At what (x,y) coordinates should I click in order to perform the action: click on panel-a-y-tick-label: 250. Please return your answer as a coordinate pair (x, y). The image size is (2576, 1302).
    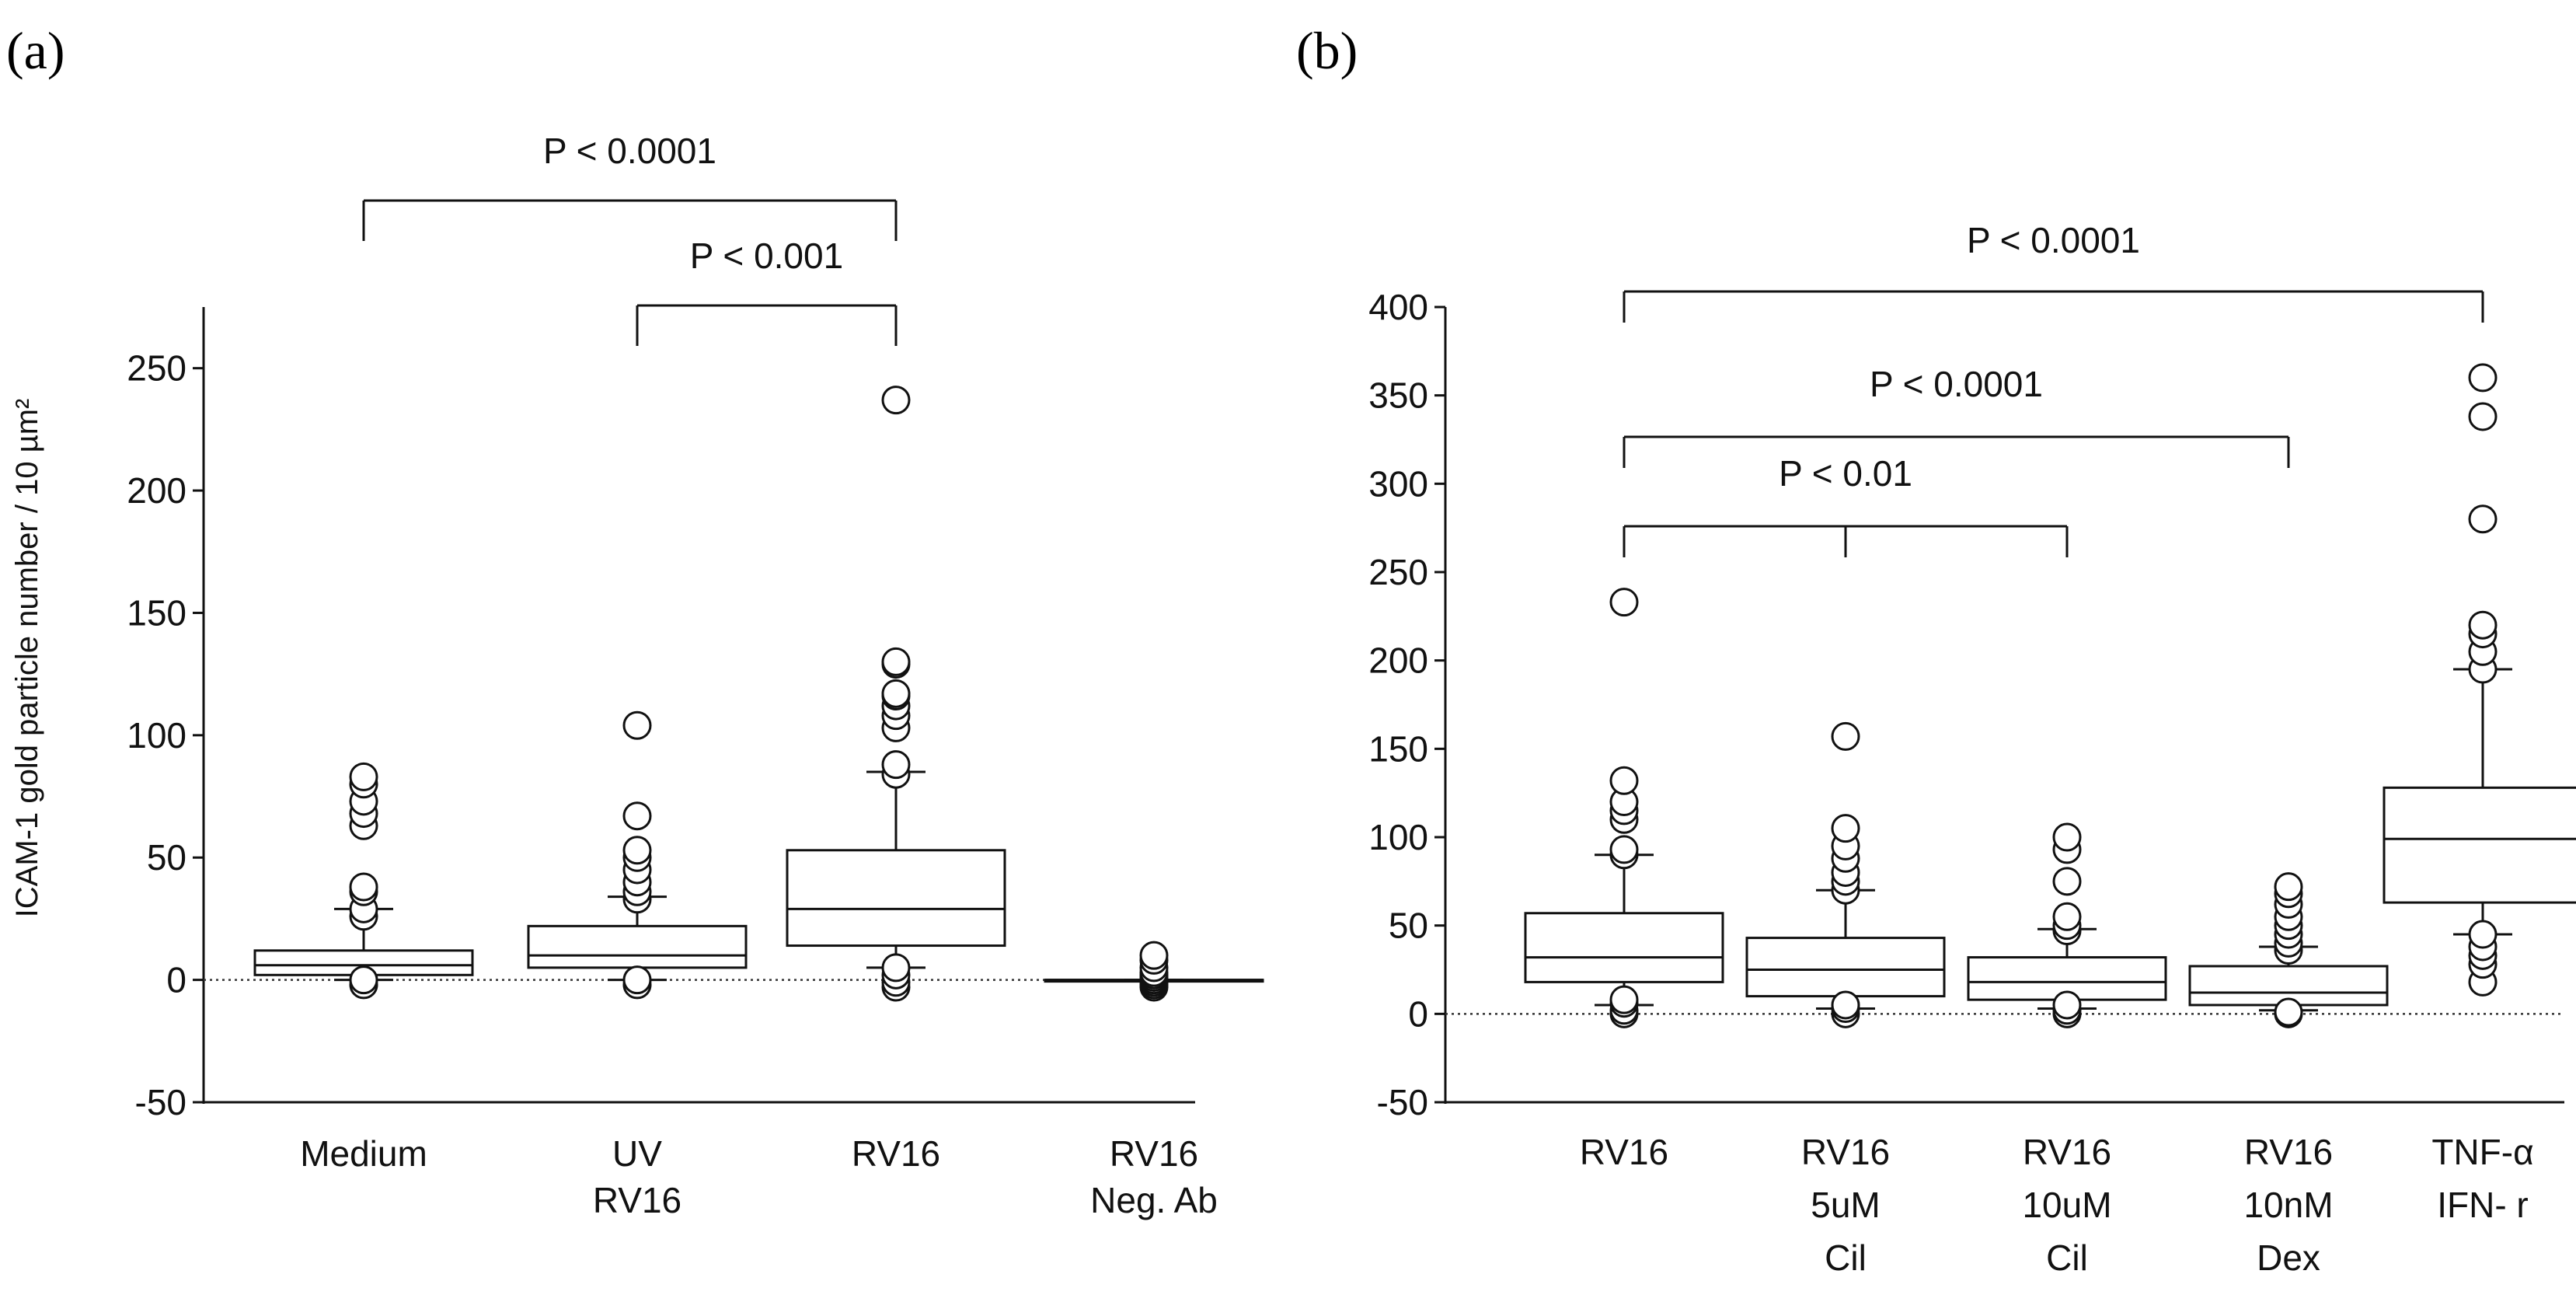
    Looking at the image, I should click on (156, 368).